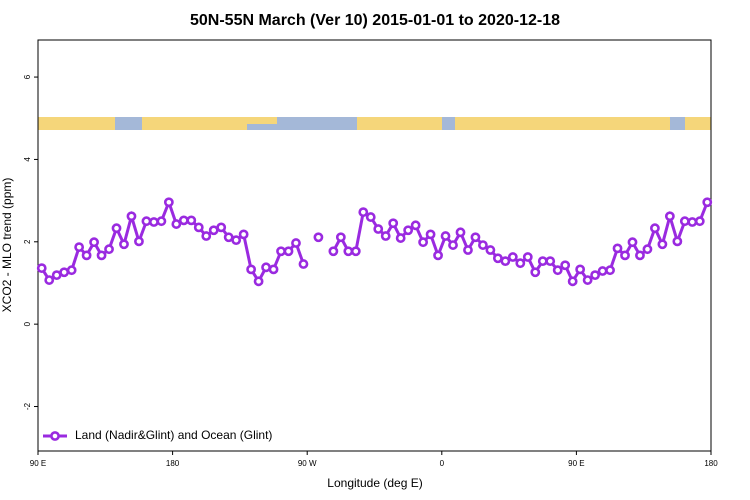 The width and height of the screenshot is (750, 500). I want to click on y-tick-label: -2, so click(27, 406).